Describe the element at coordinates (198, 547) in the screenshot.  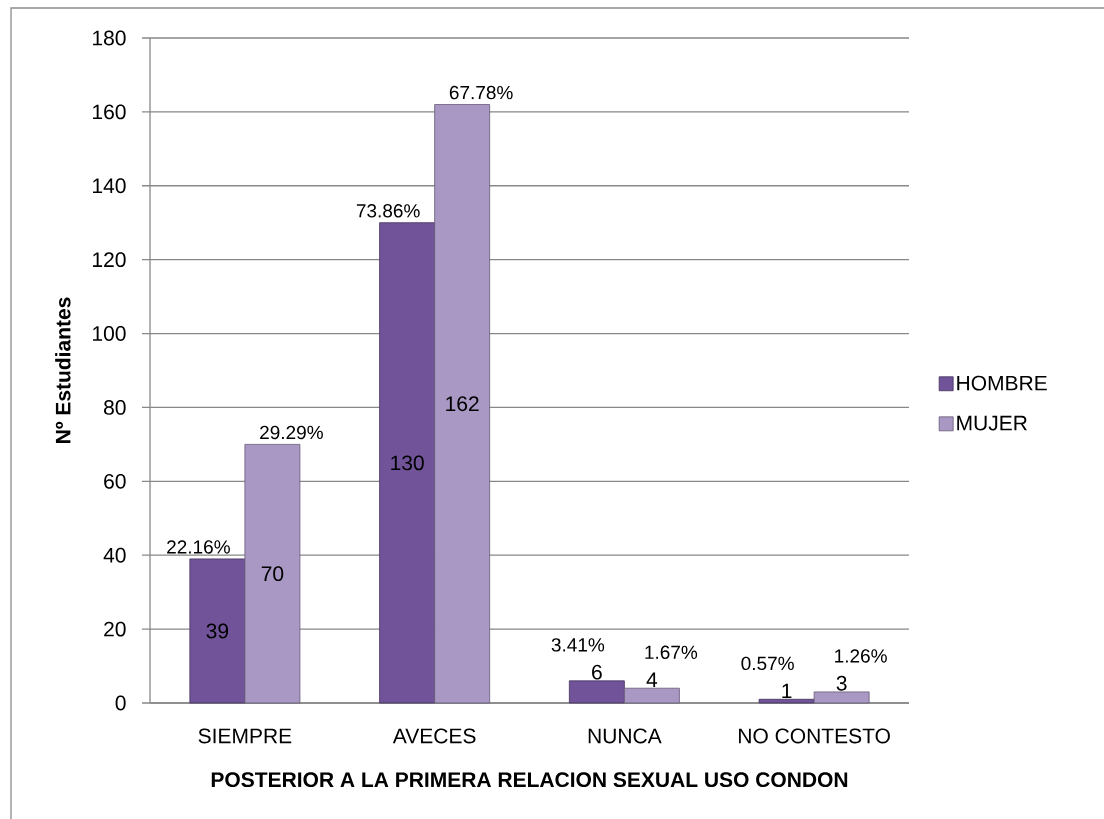
I see `annotation: 22.16%` at that location.